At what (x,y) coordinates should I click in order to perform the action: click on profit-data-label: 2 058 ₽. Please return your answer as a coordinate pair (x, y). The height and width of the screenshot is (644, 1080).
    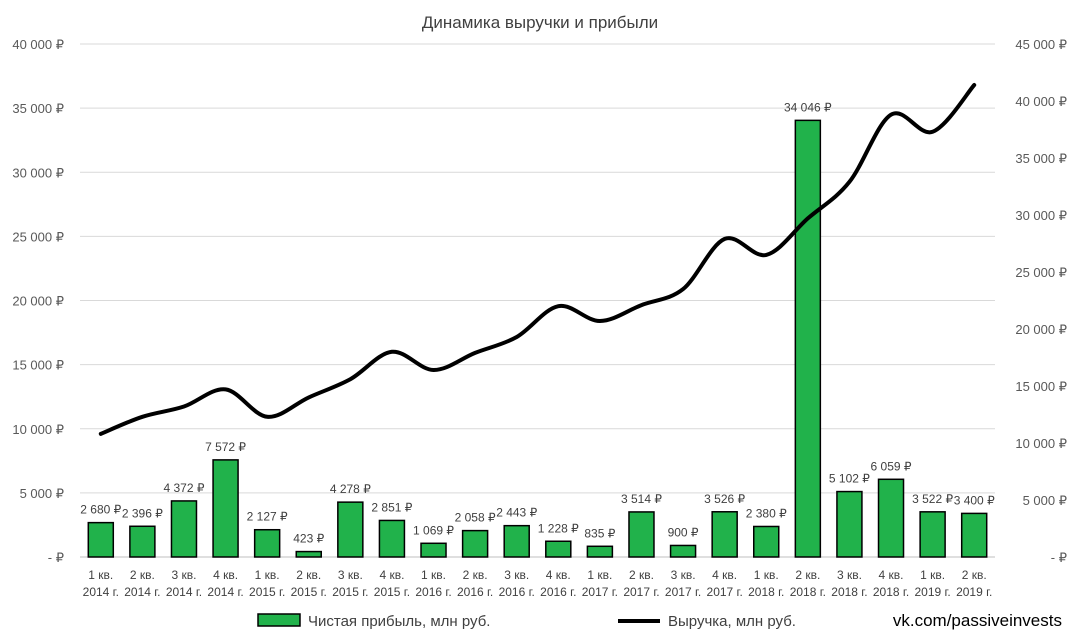
    Looking at the image, I should click on (475, 518).